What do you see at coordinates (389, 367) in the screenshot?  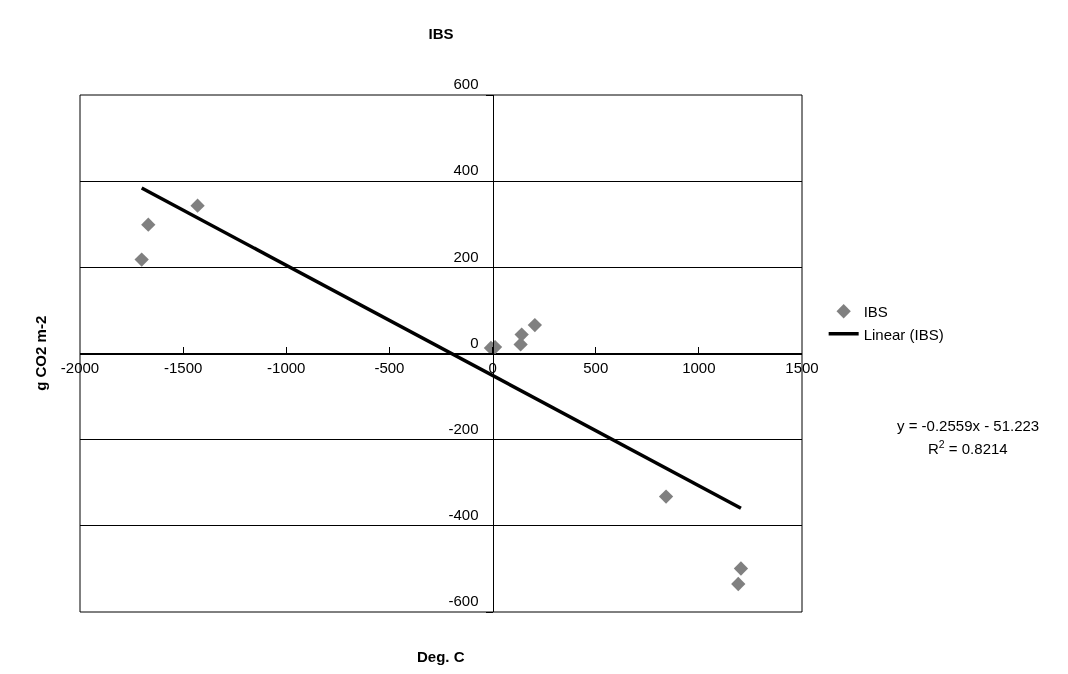 I see `x-tick-label: -500` at bounding box center [389, 367].